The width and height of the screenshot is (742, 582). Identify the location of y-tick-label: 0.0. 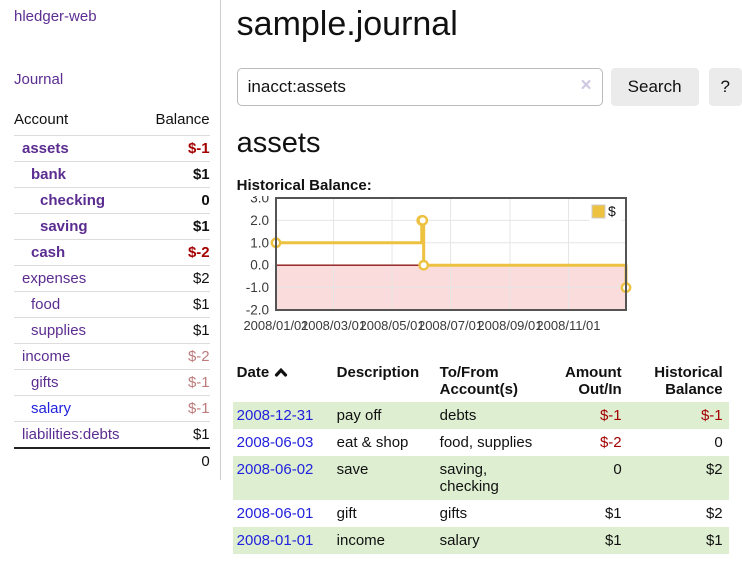
(259, 265).